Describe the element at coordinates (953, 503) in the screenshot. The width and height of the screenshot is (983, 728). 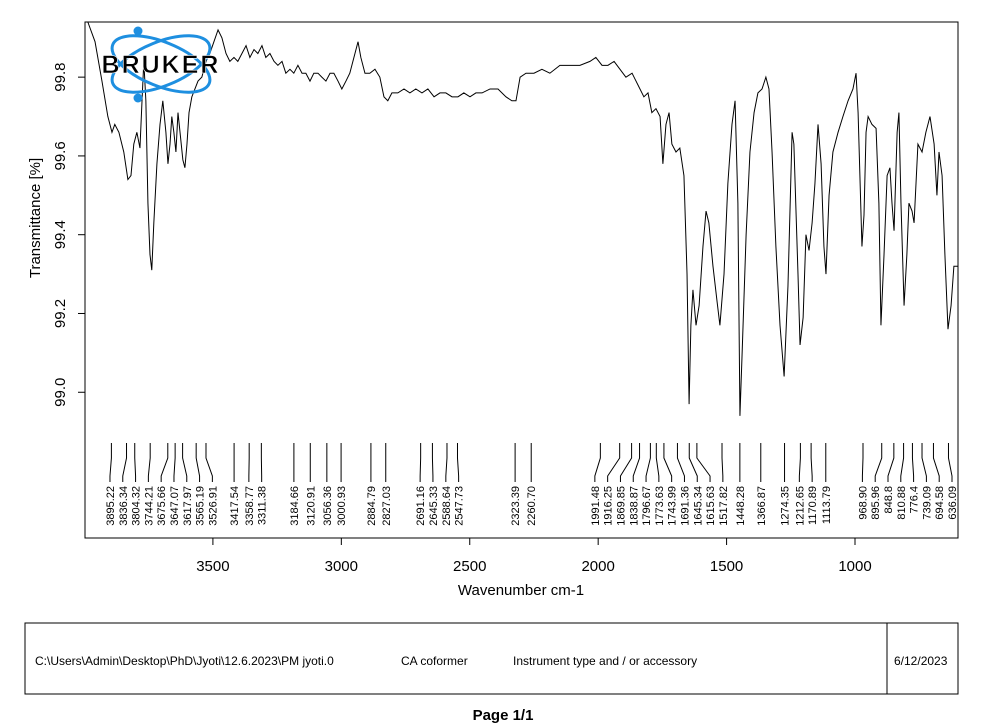
I see `peak-label: 636.09` at that location.